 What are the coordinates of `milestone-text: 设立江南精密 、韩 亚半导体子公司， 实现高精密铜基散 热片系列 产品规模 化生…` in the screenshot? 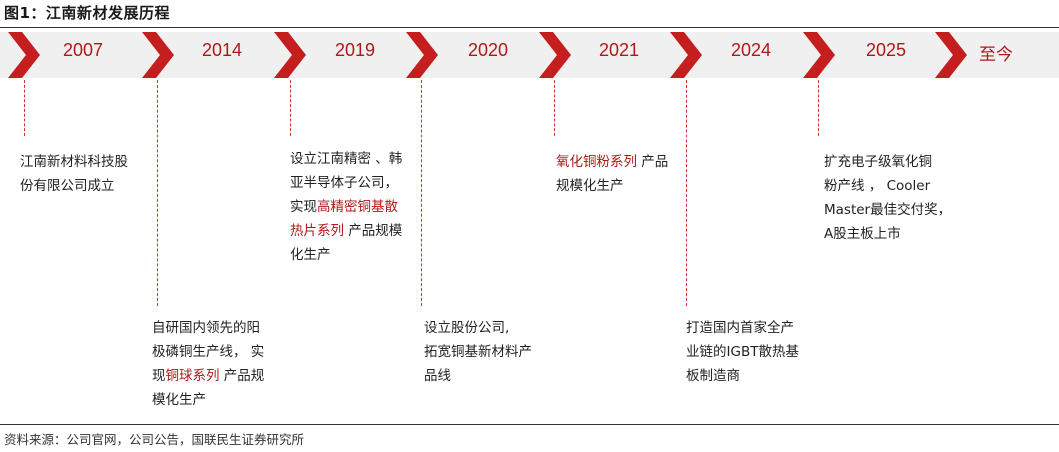 It's located at (346, 207).